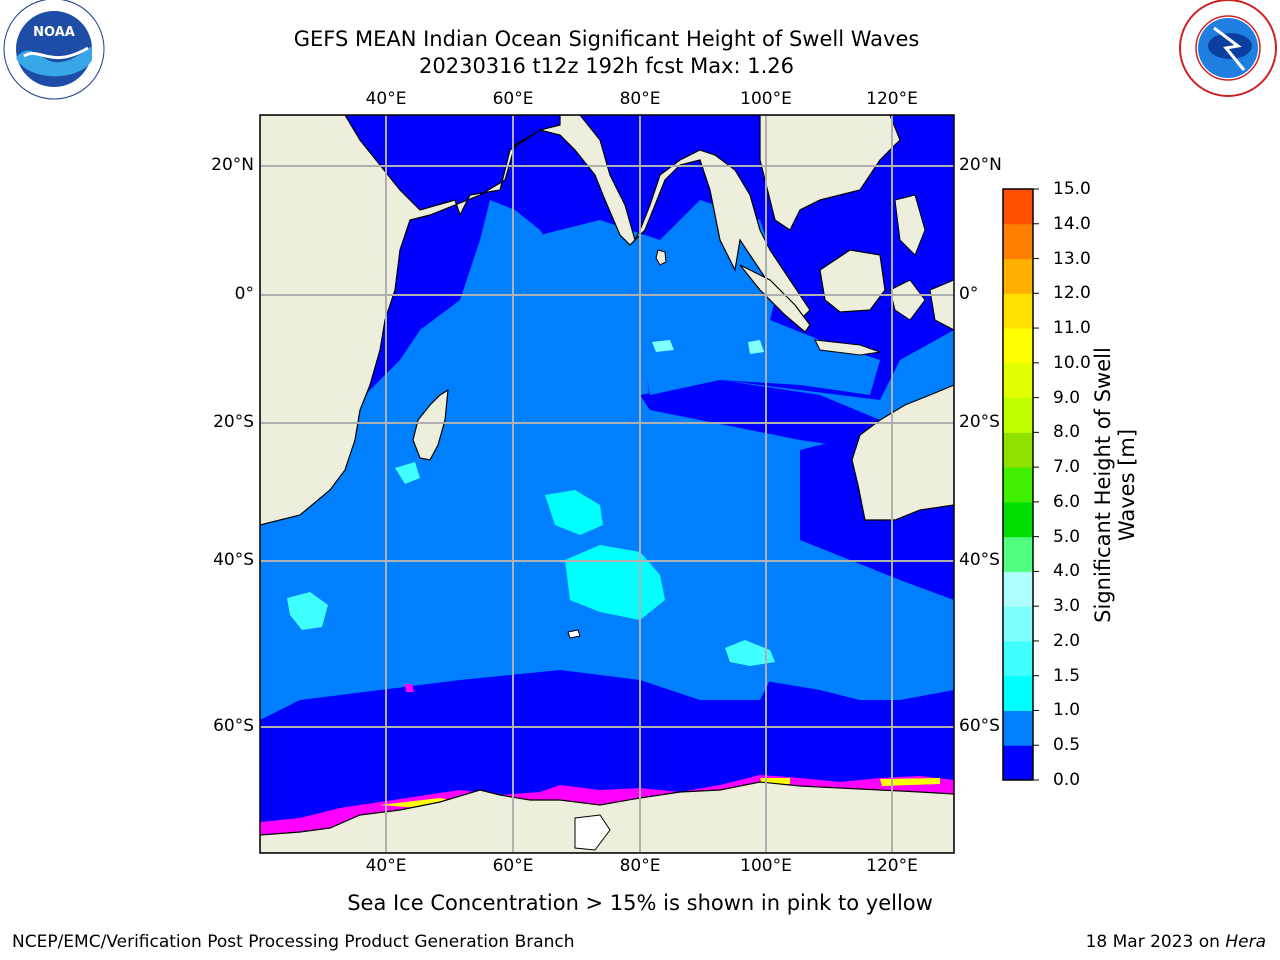 Image resolution: width=1280 pixels, height=960 pixels. Describe the element at coordinates (640, 99) in the screenshot. I see `lon-tick-label-top: 80°E` at that location.